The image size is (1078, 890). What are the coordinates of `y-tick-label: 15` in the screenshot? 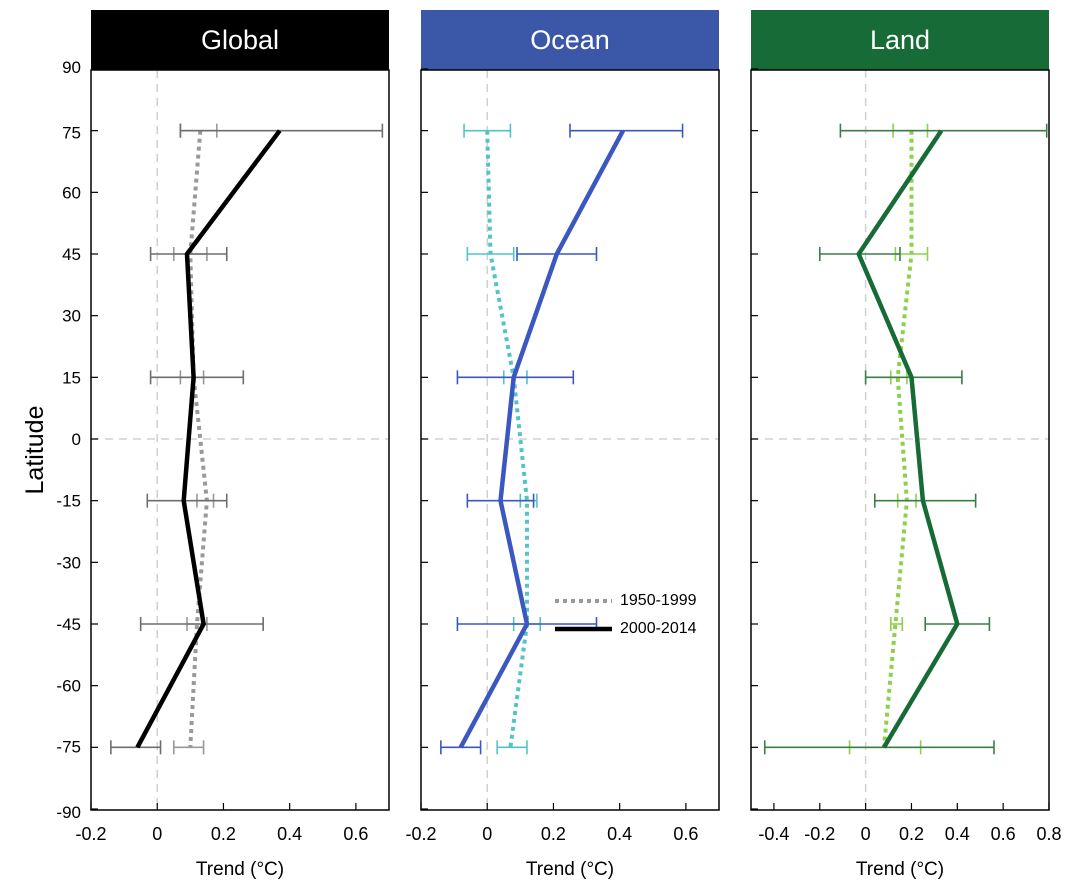 It's located at (71, 377).